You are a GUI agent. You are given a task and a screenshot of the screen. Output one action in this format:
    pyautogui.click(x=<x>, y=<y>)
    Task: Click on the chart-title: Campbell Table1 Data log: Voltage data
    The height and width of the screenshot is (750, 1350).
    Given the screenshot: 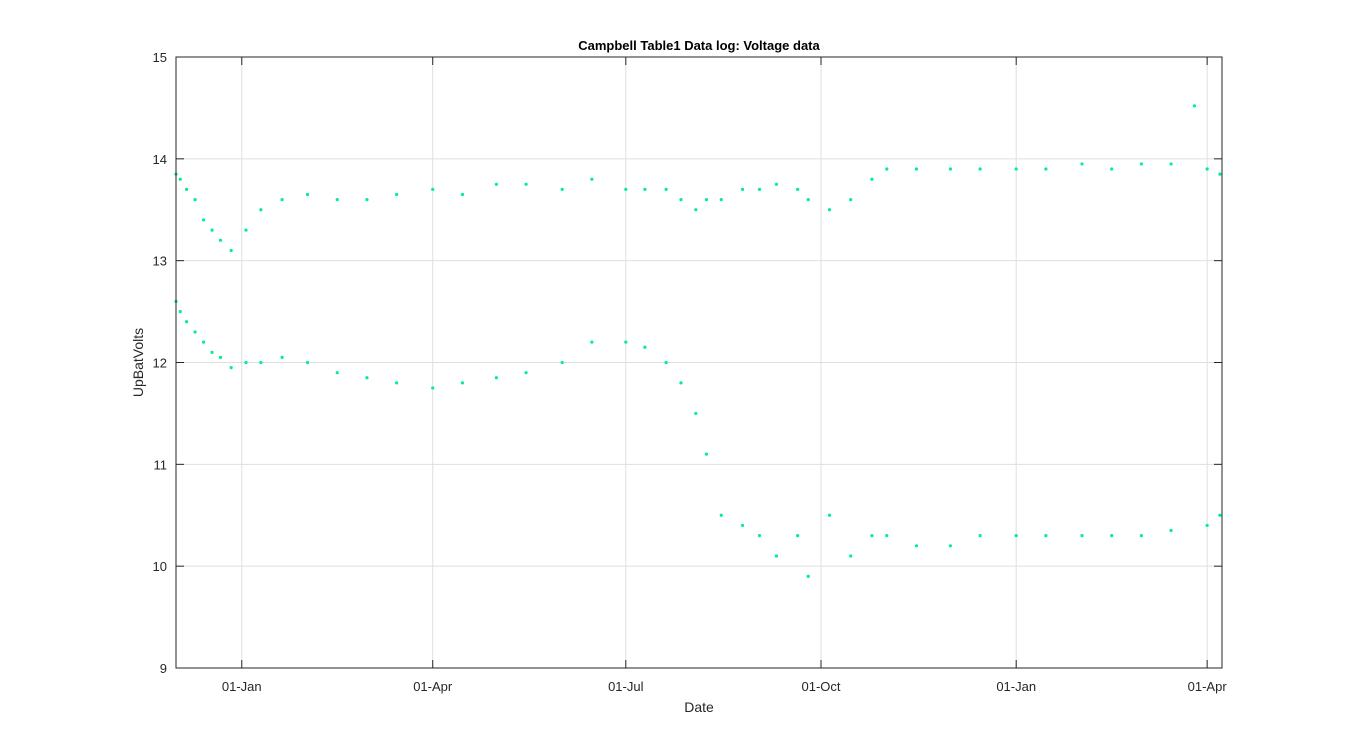 What is the action you would take?
    pyautogui.click(x=699, y=45)
    